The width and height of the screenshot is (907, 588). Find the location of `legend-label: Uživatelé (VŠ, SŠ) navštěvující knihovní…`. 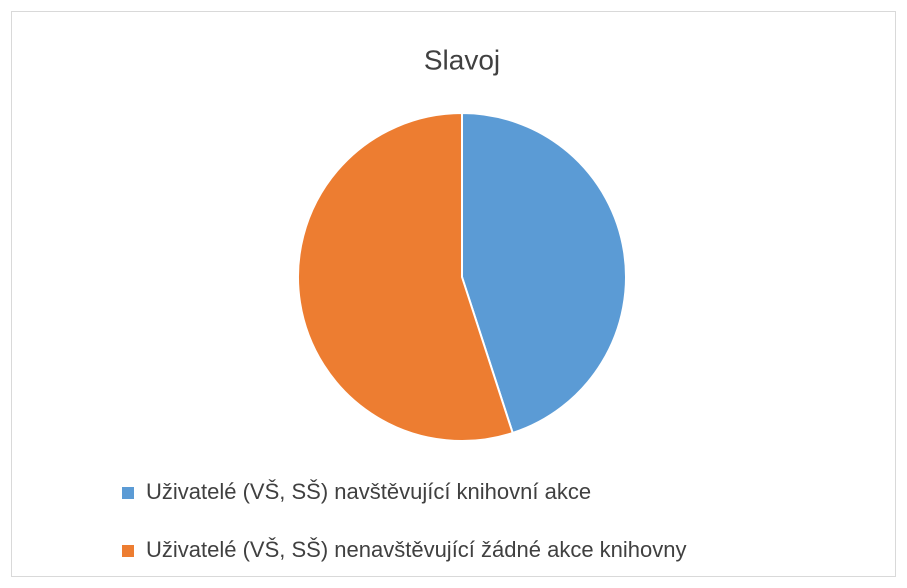

legend-label: Uživatelé (VŠ, SŠ) navštěvující knihovní… is located at coordinates (368, 491).